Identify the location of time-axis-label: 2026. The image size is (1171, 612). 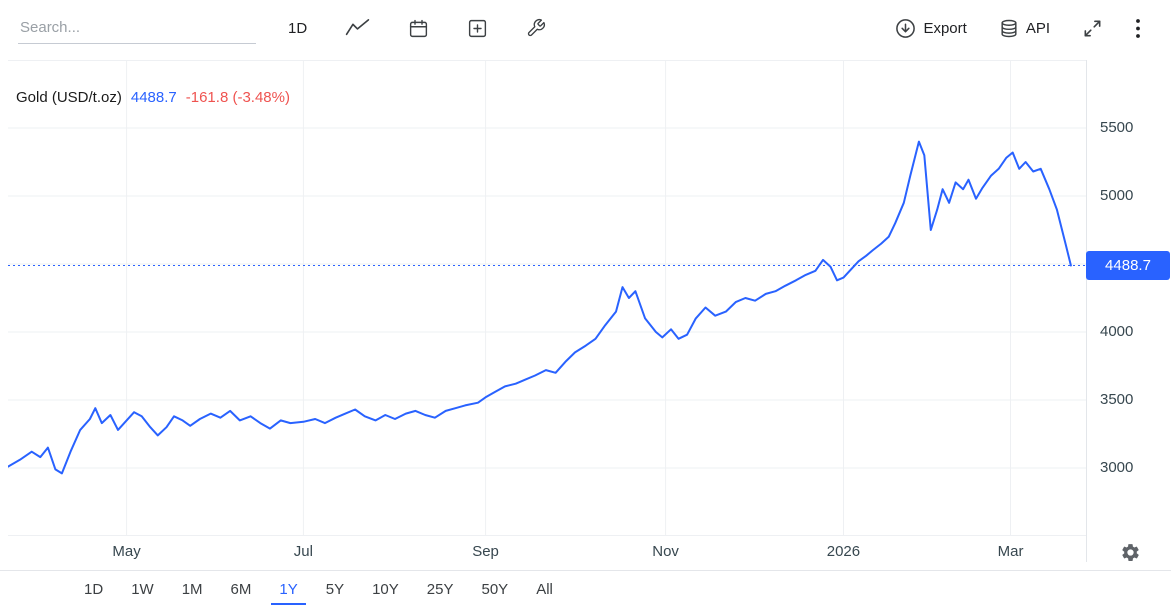
(843, 551).